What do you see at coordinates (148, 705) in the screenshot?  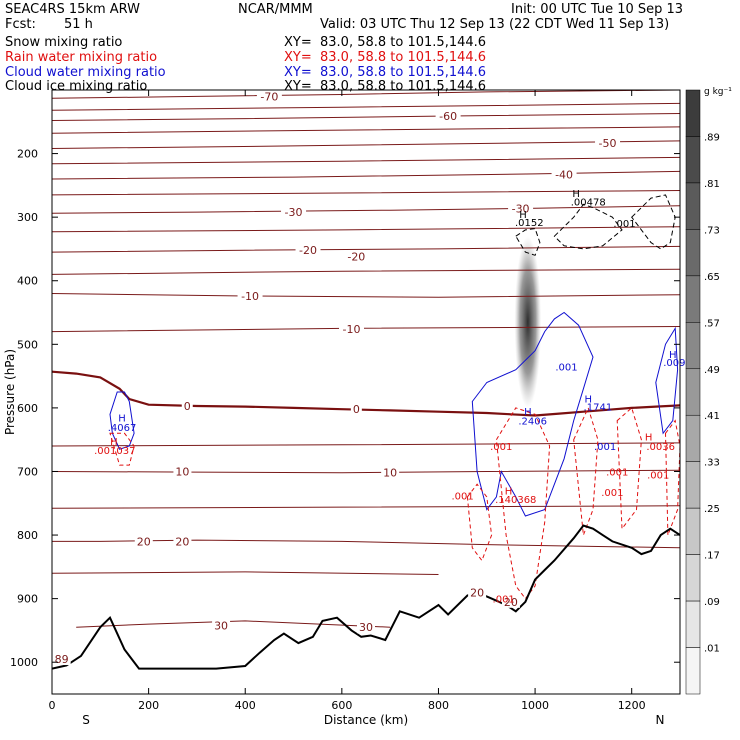 I see `x-tick-label-1: 200` at bounding box center [148, 705].